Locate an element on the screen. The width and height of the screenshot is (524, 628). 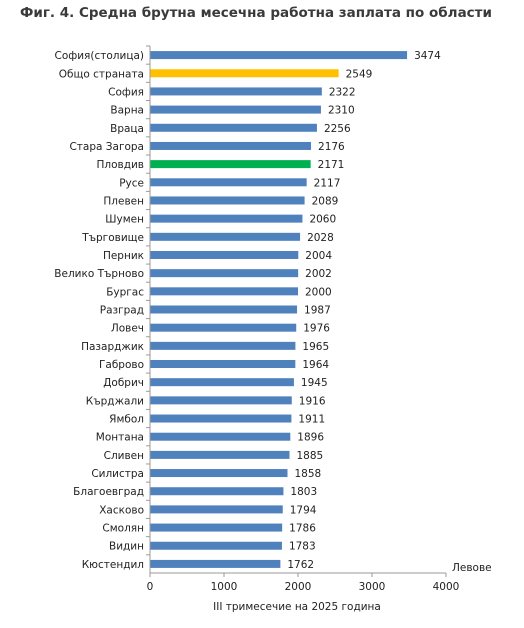
value-label: 2060 is located at coordinates (322, 220).